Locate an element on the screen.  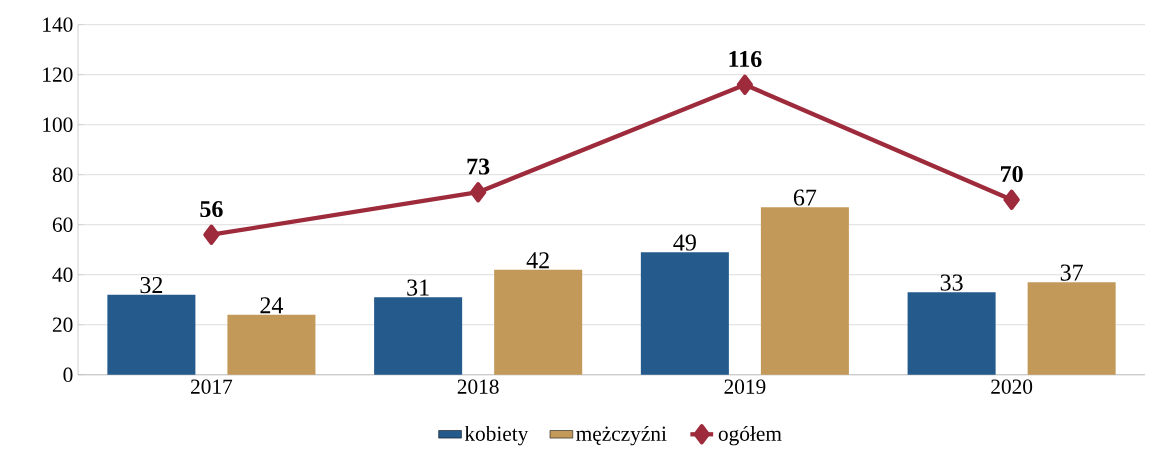
data-label: 49 is located at coordinates (684, 242).